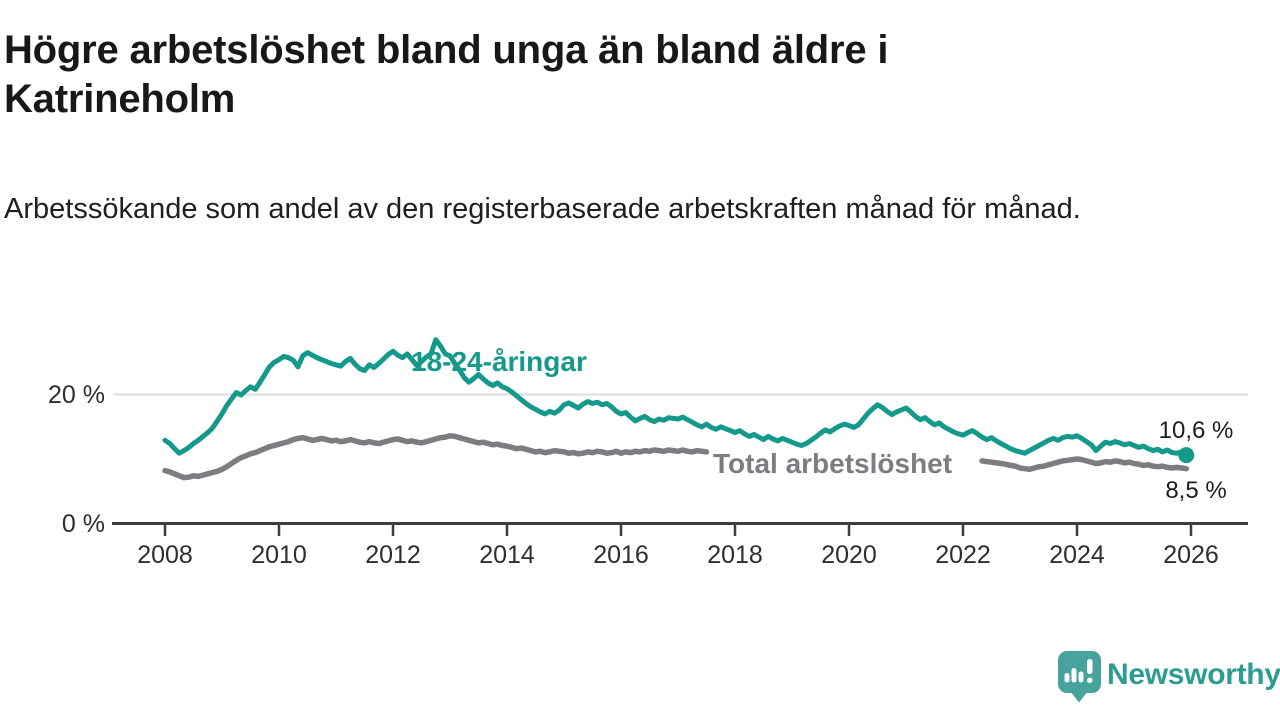 The image size is (1280, 720). Describe the element at coordinates (499, 361) in the screenshot. I see `series-label-young: 18-24-åringar` at that location.